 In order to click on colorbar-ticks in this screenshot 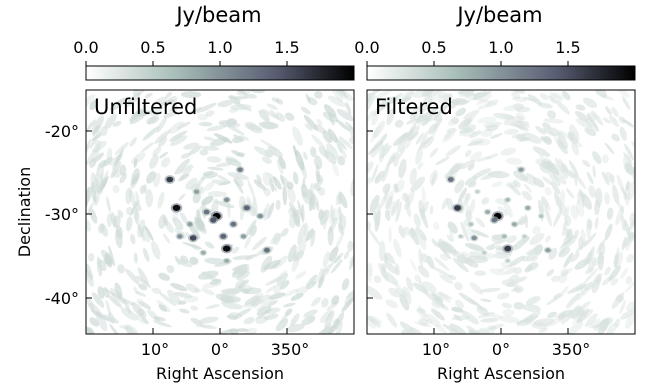, I will do `click(467, 63)`.